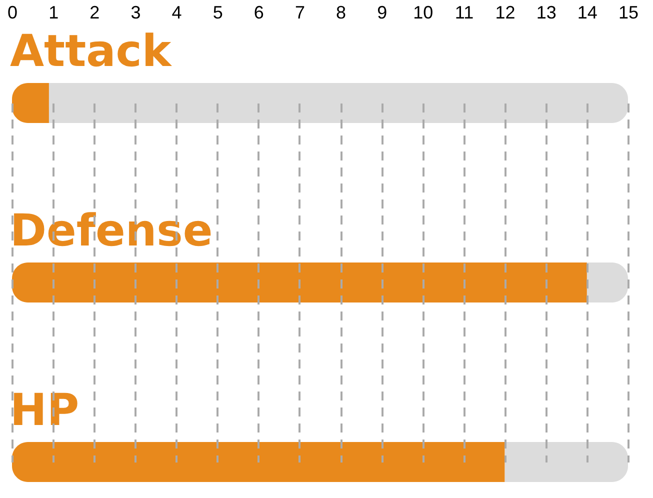  I want to click on x-tick-label: 12, so click(505, 12).